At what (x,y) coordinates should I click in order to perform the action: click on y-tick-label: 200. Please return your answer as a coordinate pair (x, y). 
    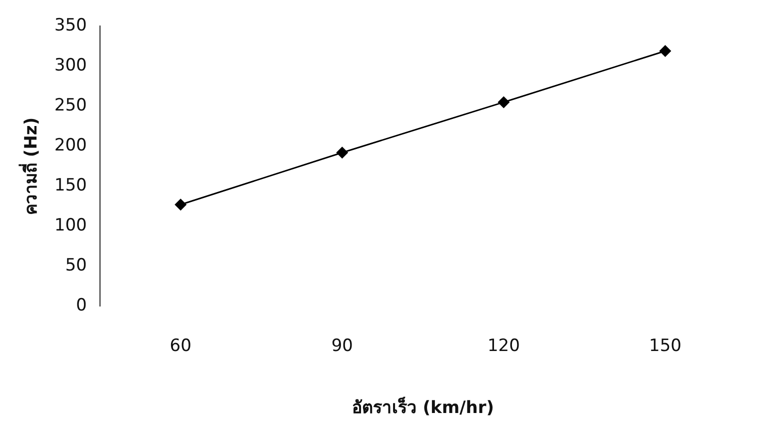
    Looking at the image, I should click on (70, 146).